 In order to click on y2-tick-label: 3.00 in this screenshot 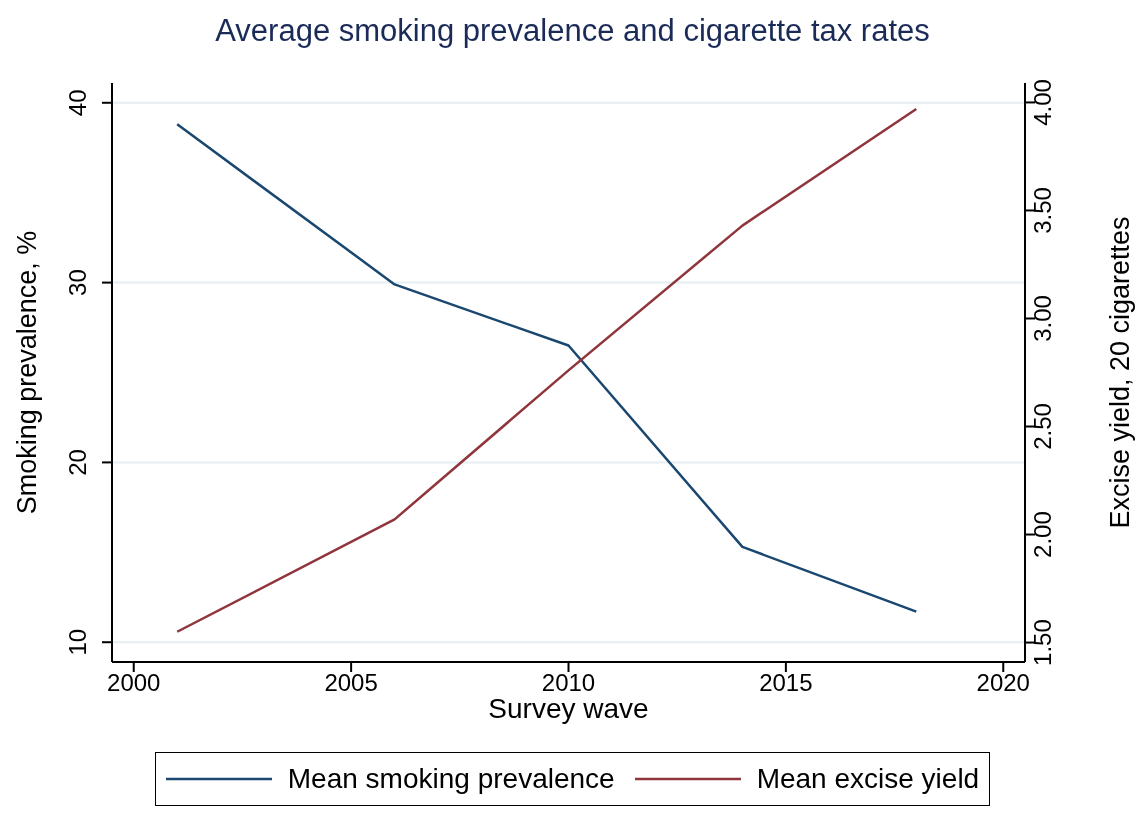, I will do `click(1042, 318)`.